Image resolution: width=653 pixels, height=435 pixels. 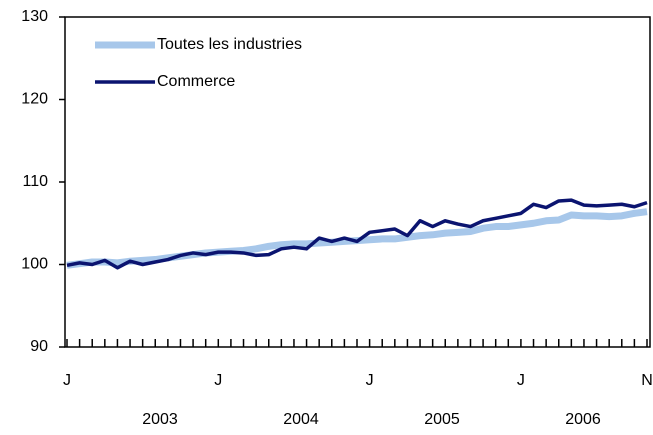 What do you see at coordinates (301, 419) in the screenshot?
I see `x-group-label: 2004` at bounding box center [301, 419].